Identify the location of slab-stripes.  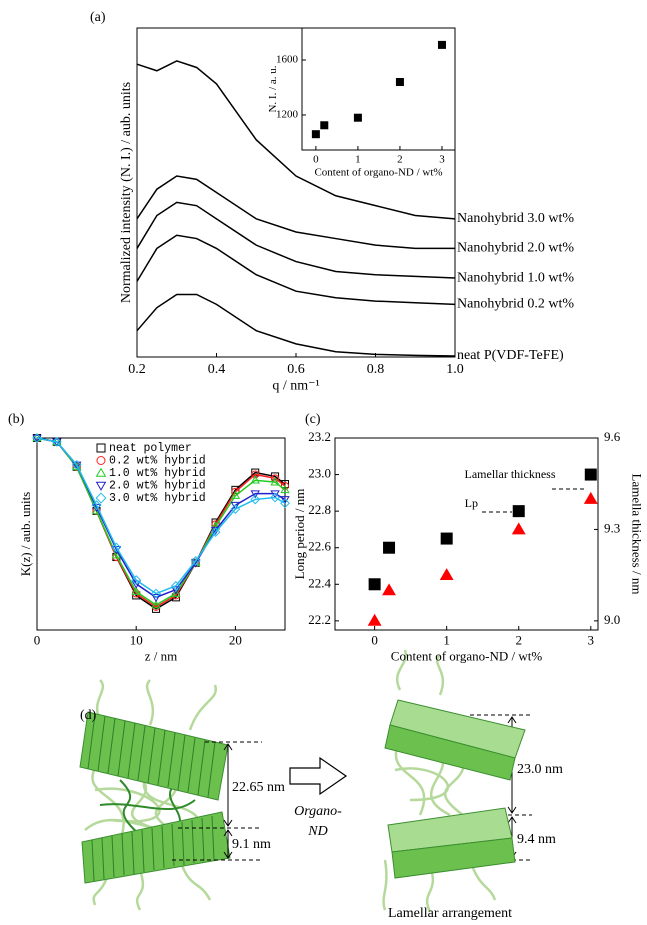
(151, 797).